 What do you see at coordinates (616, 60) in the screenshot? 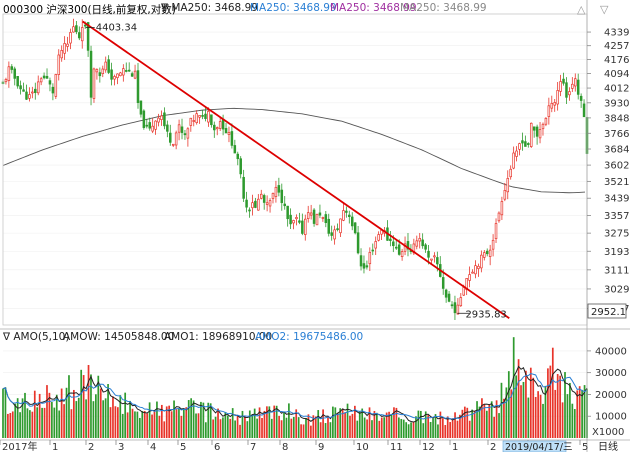
I see `price-tick-label: 4176` at bounding box center [616, 60].